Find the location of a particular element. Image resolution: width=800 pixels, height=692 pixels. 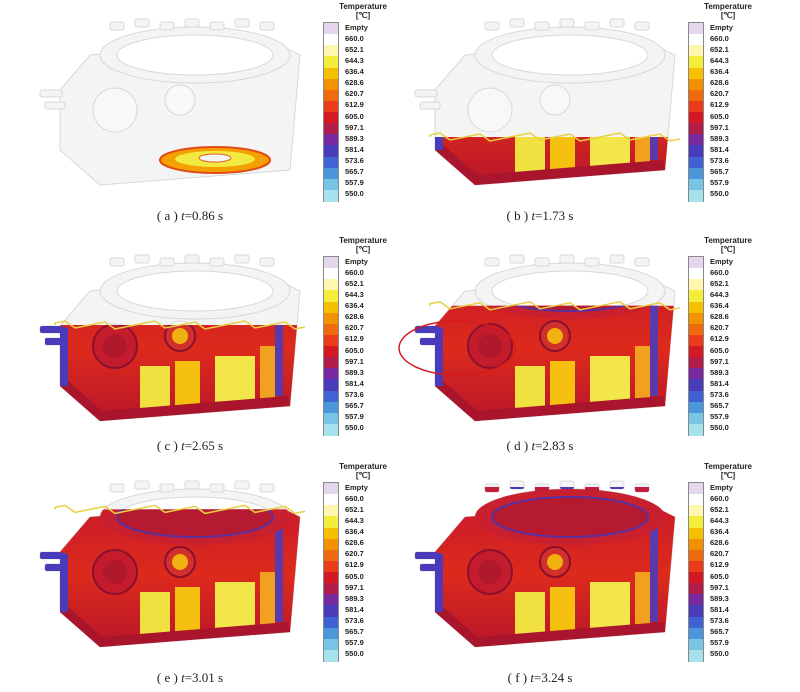

caption-letter: b is located at coordinates (517, 215).